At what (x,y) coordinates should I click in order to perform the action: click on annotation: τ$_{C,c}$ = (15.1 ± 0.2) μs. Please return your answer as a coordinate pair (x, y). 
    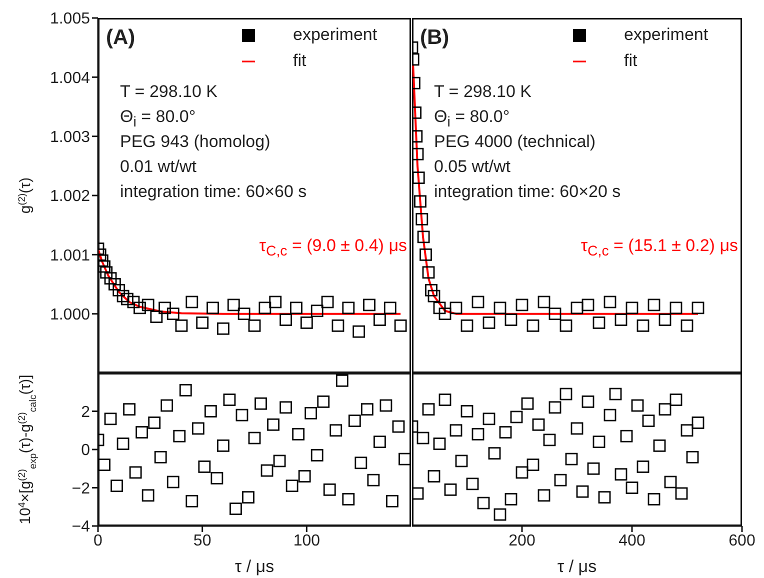
    Looking at the image, I should click on (659, 248).